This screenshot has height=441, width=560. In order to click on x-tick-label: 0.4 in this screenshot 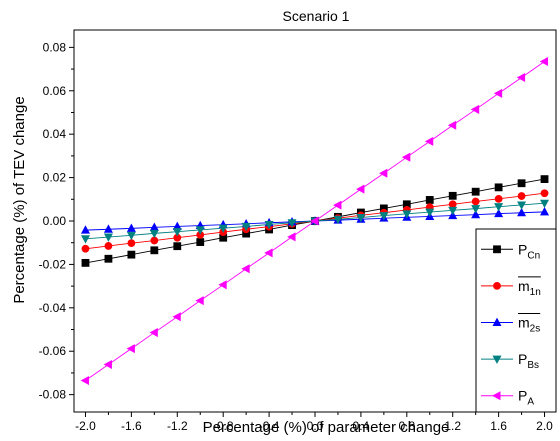, I will do `click(361, 426)`.